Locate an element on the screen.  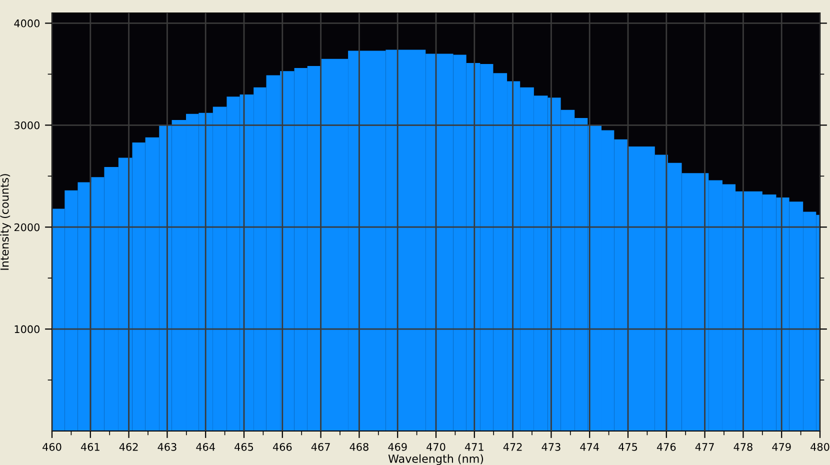
x-tick-label: 468 is located at coordinates (359, 446).